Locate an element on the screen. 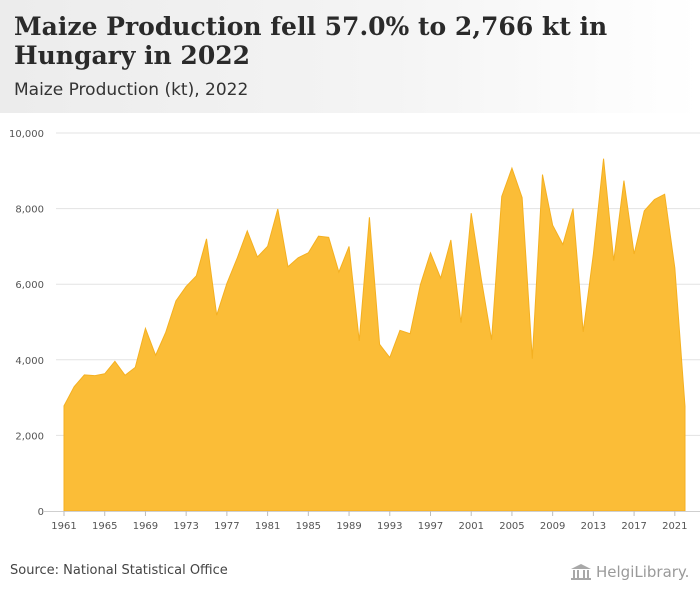  x-tick-label: 2017 is located at coordinates (633, 526).